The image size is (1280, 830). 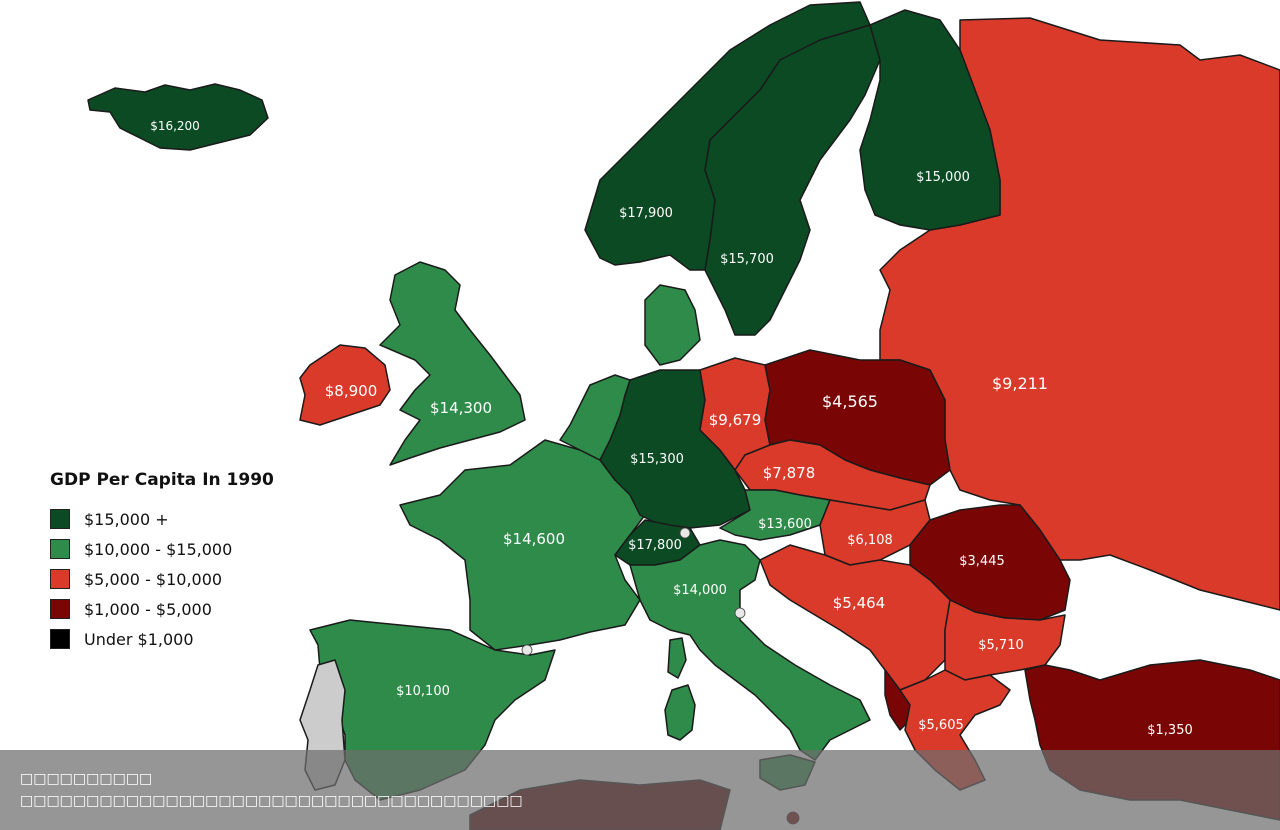 What do you see at coordinates (351, 391) in the screenshot?
I see `label-ireland: $8,900` at bounding box center [351, 391].